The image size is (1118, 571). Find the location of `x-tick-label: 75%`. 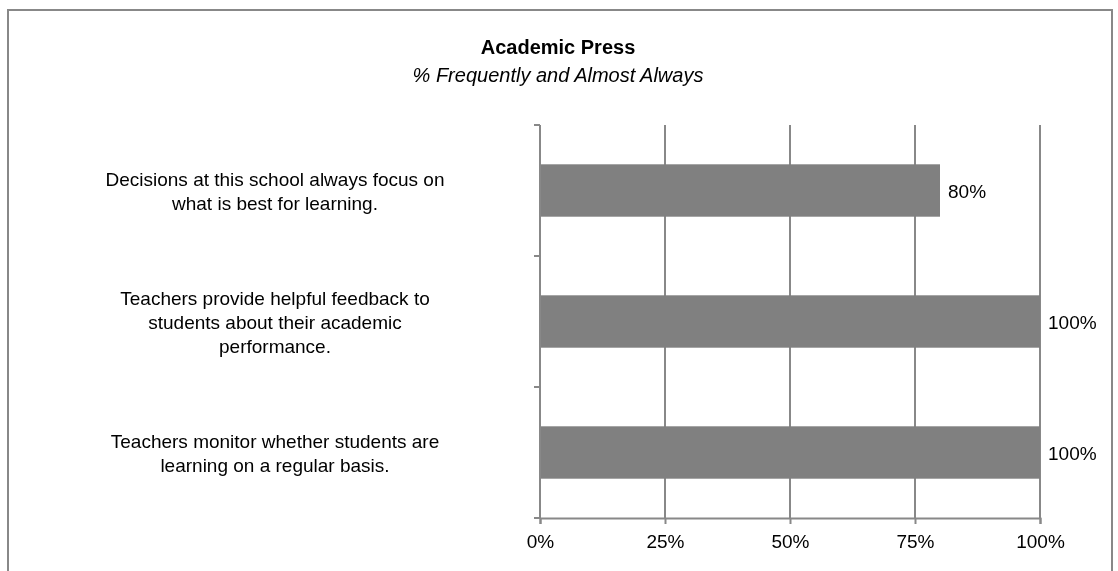

x-tick-label: 75% is located at coordinates (915, 541).